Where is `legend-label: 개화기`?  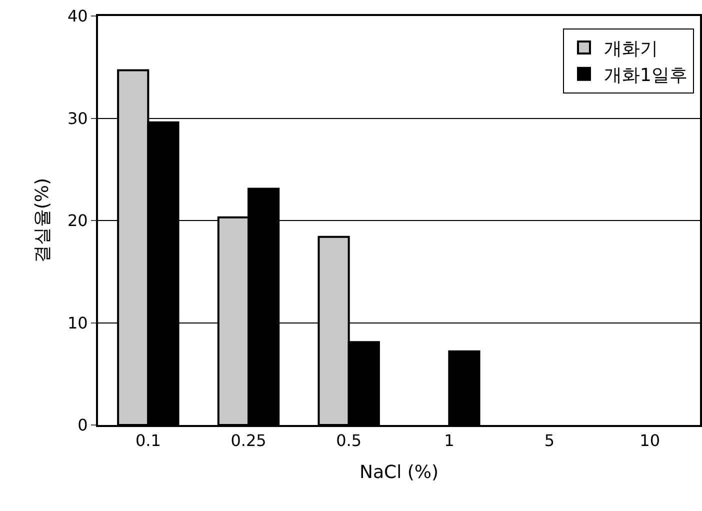 legend-label: 개화기 is located at coordinates (631, 49).